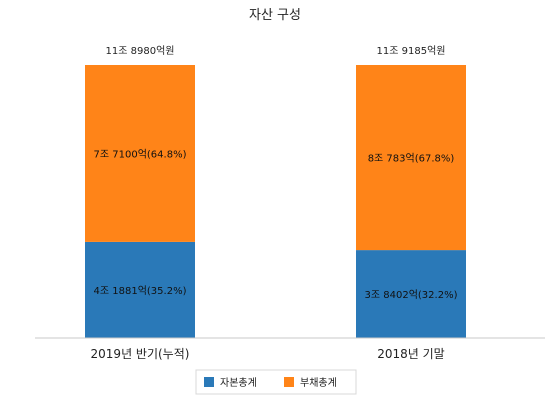 Image resolution: width=550 pixels, height=401 pixels. I want to click on data-label-liabilities-1: 8조 783억(67.8%), so click(411, 159).